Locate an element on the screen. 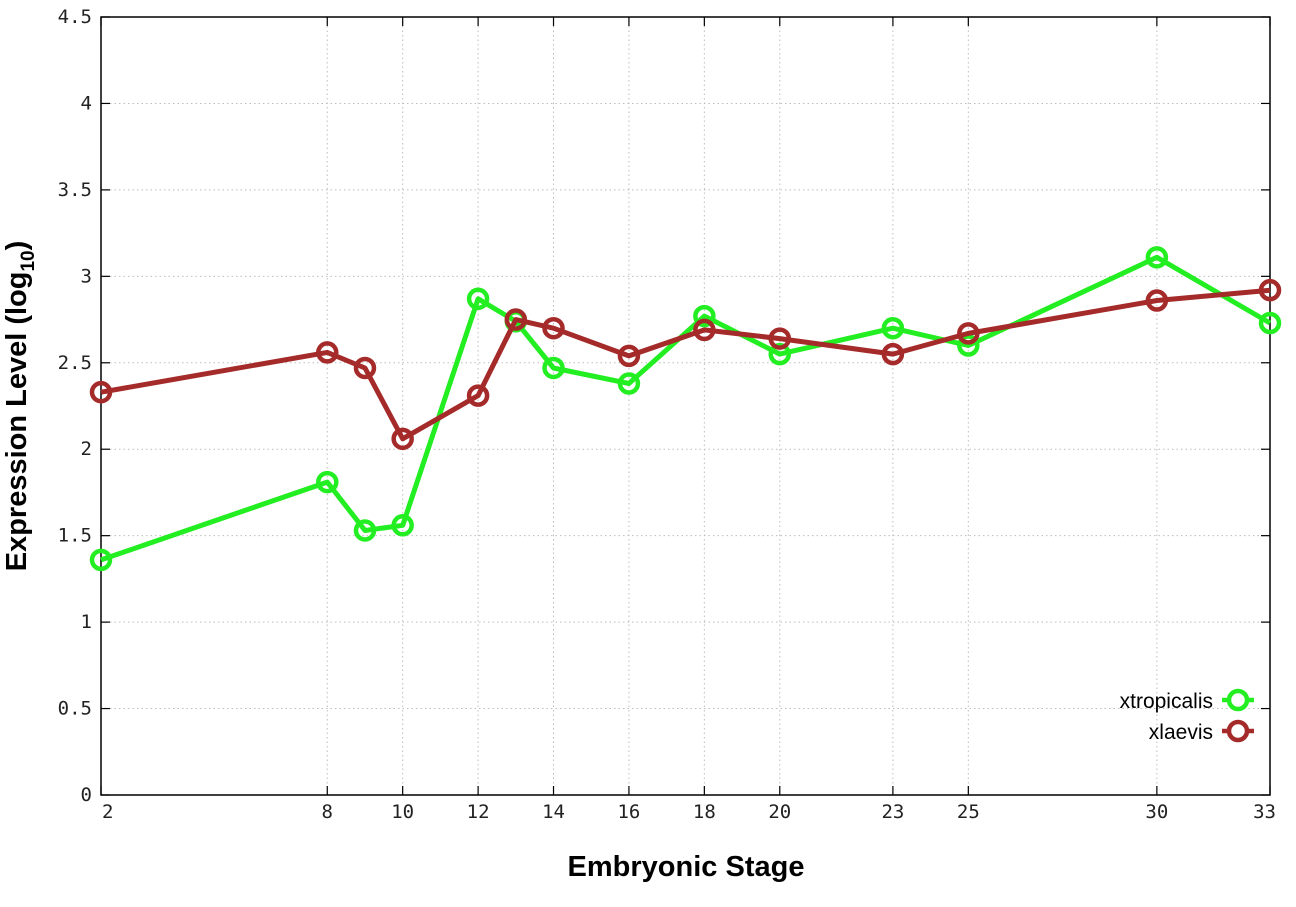 This screenshot has height=907, width=1296. legend-label-xtropicalis: xtropicalis is located at coordinates (1166, 701).